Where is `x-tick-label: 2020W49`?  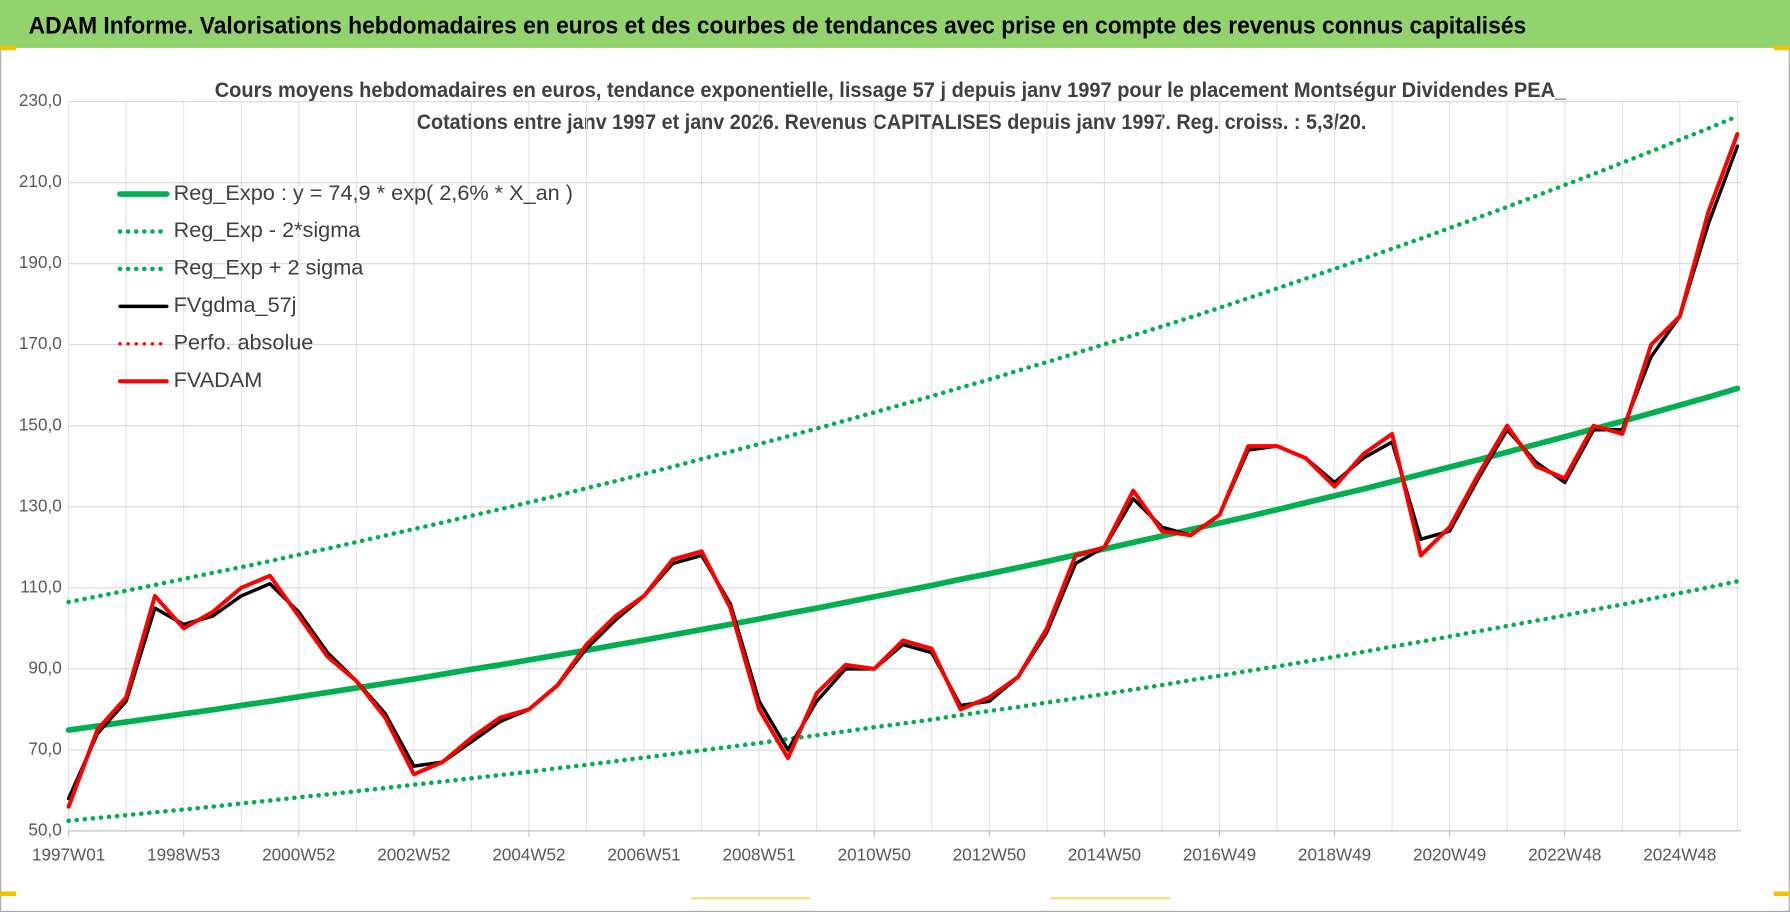 x-tick-label: 2020W49 is located at coordinates (1449, 855).